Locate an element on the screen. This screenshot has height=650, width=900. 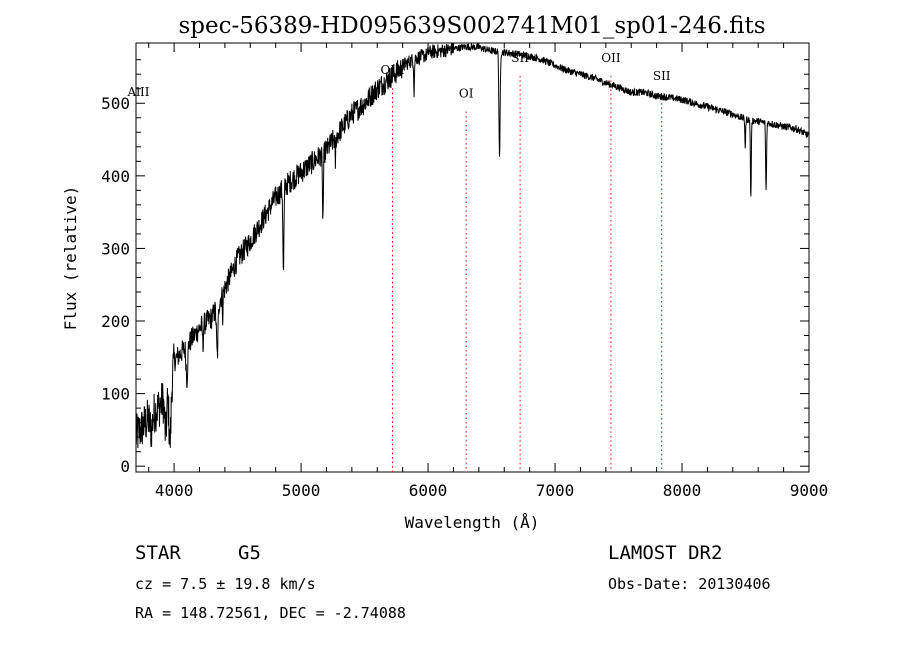
observation-date: Obs-Date: 20130406 is located at coordinates (689, 584).